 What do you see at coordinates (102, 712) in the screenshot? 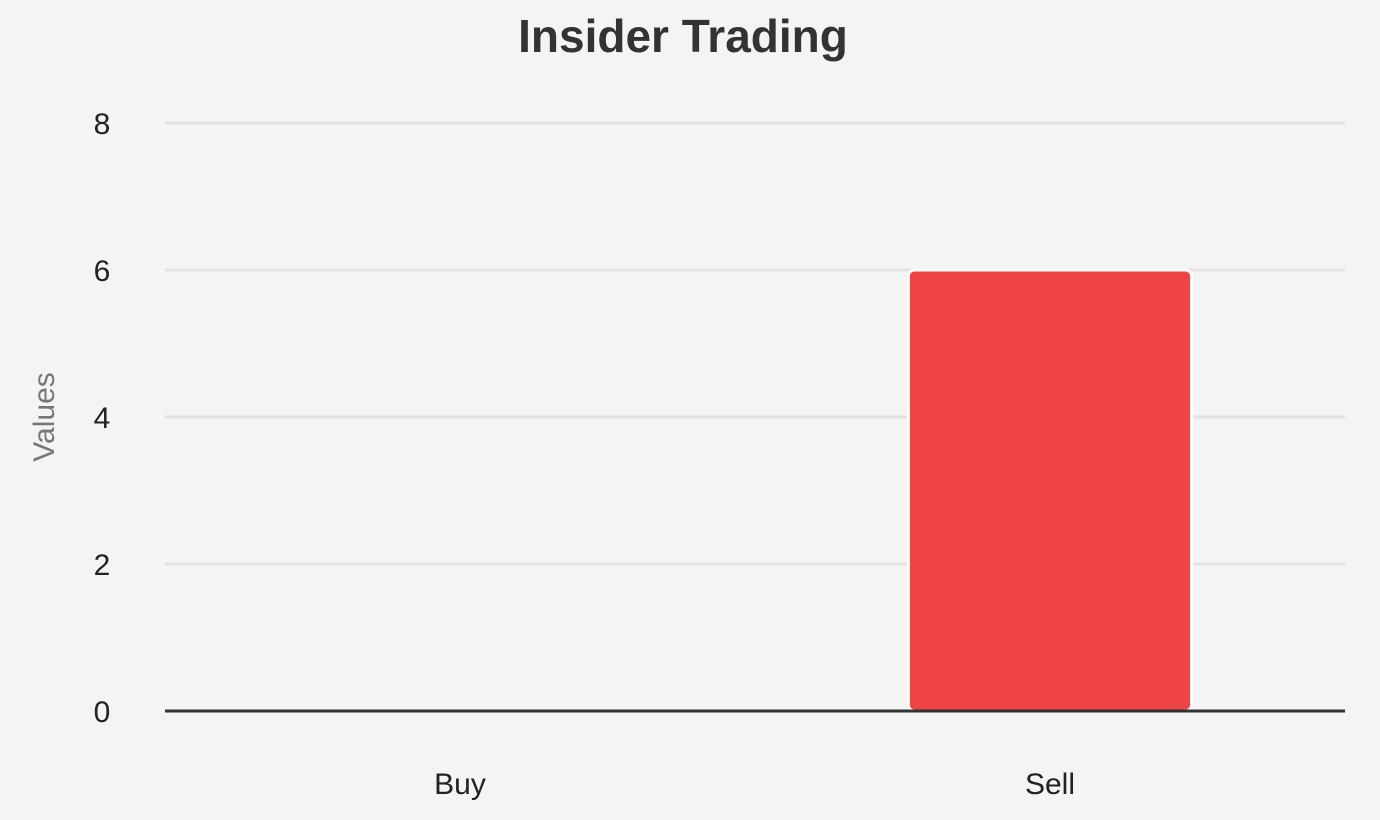
I see `y-tick-label: 0` at bounding box center [102, 712].